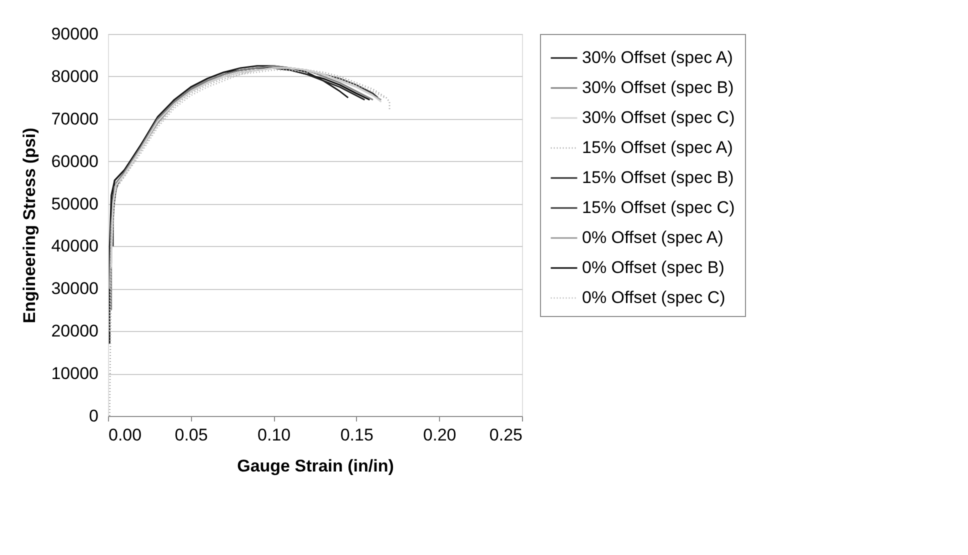 The height and width of the screenshot is (555, 968). Describe the element at coordinates (654, 297) in the screenshot. I see `legend-label: 0% Offset (spec C)` at that location.